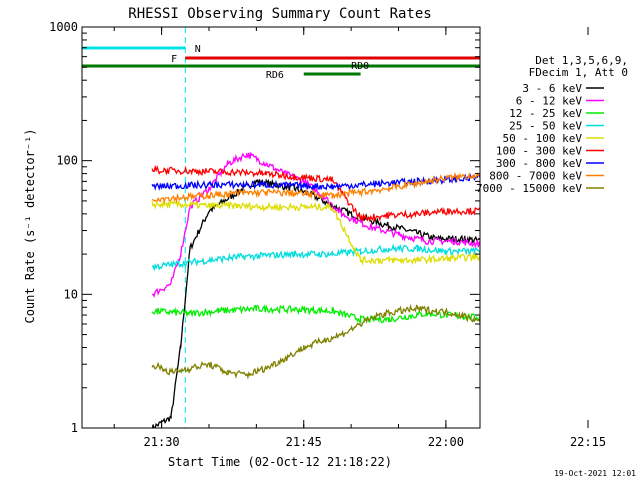 The width and height of the screenshot is (640, 480). I want to click on legend-label-0: 3 - 6 keV, so click(552, 88).